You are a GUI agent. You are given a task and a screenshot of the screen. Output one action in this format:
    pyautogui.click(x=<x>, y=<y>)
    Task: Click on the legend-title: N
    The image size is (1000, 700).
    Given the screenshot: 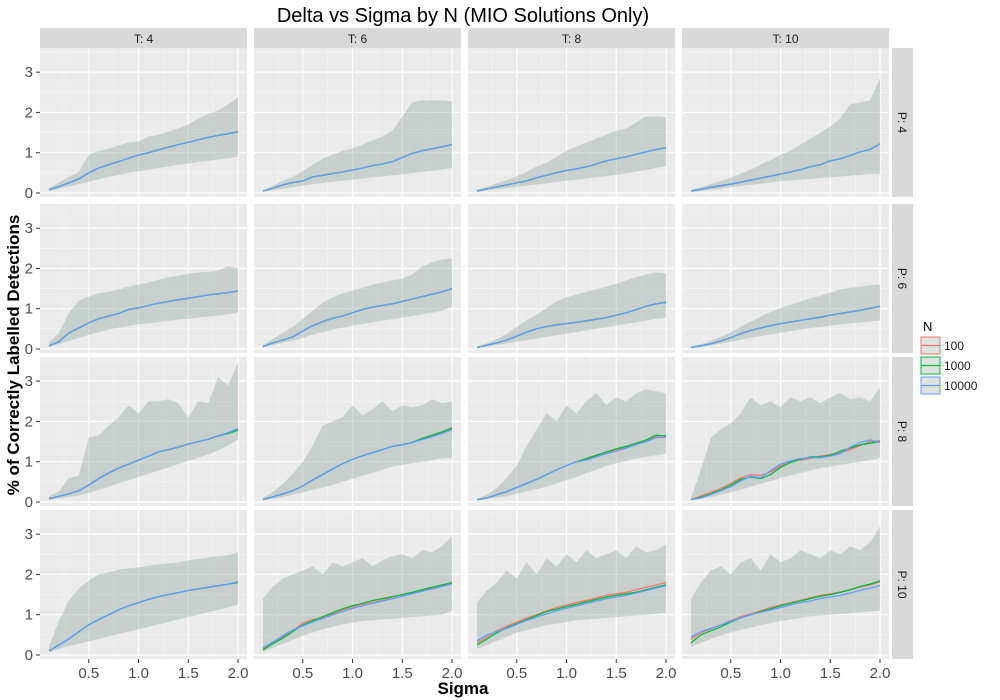 What is the action you would take?
    pyautogui.click(x=927, y=326)
    